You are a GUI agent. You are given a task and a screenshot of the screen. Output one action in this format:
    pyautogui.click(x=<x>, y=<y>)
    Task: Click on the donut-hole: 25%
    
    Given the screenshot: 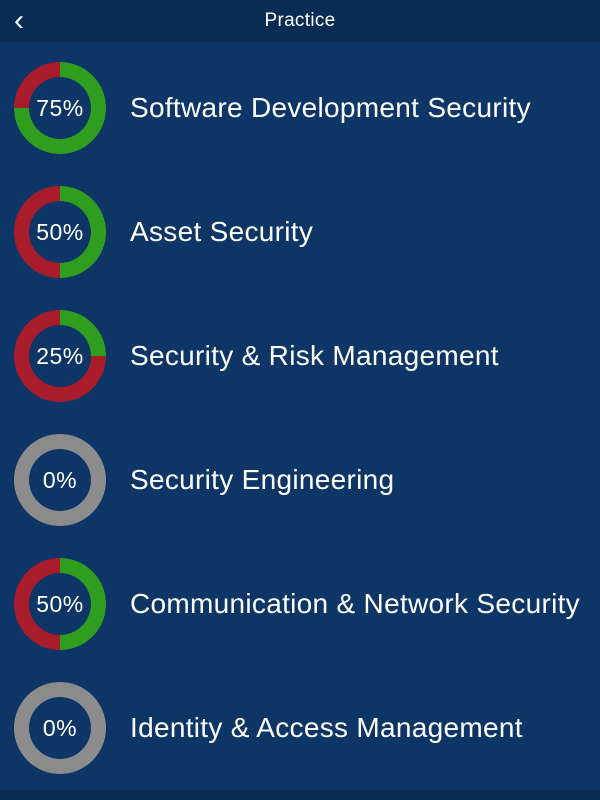 What is the action you would take?
    pyautogui.click(x=60, y=356)
    